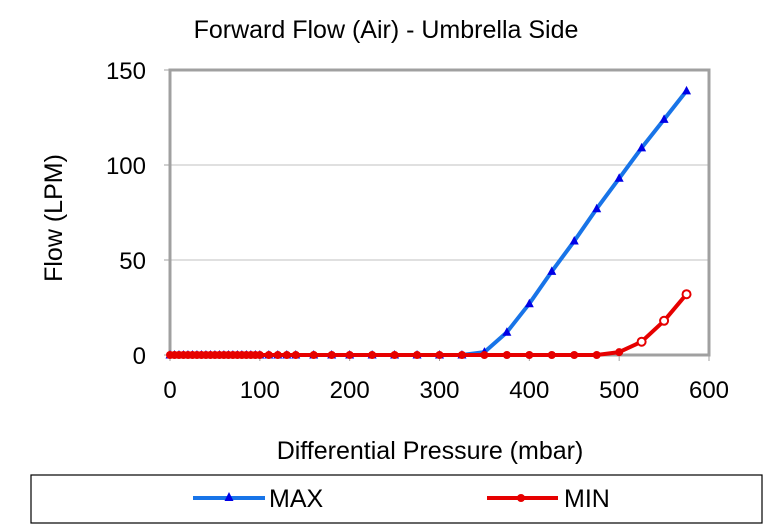  I want to click on series-line-min, so click(429, 324).